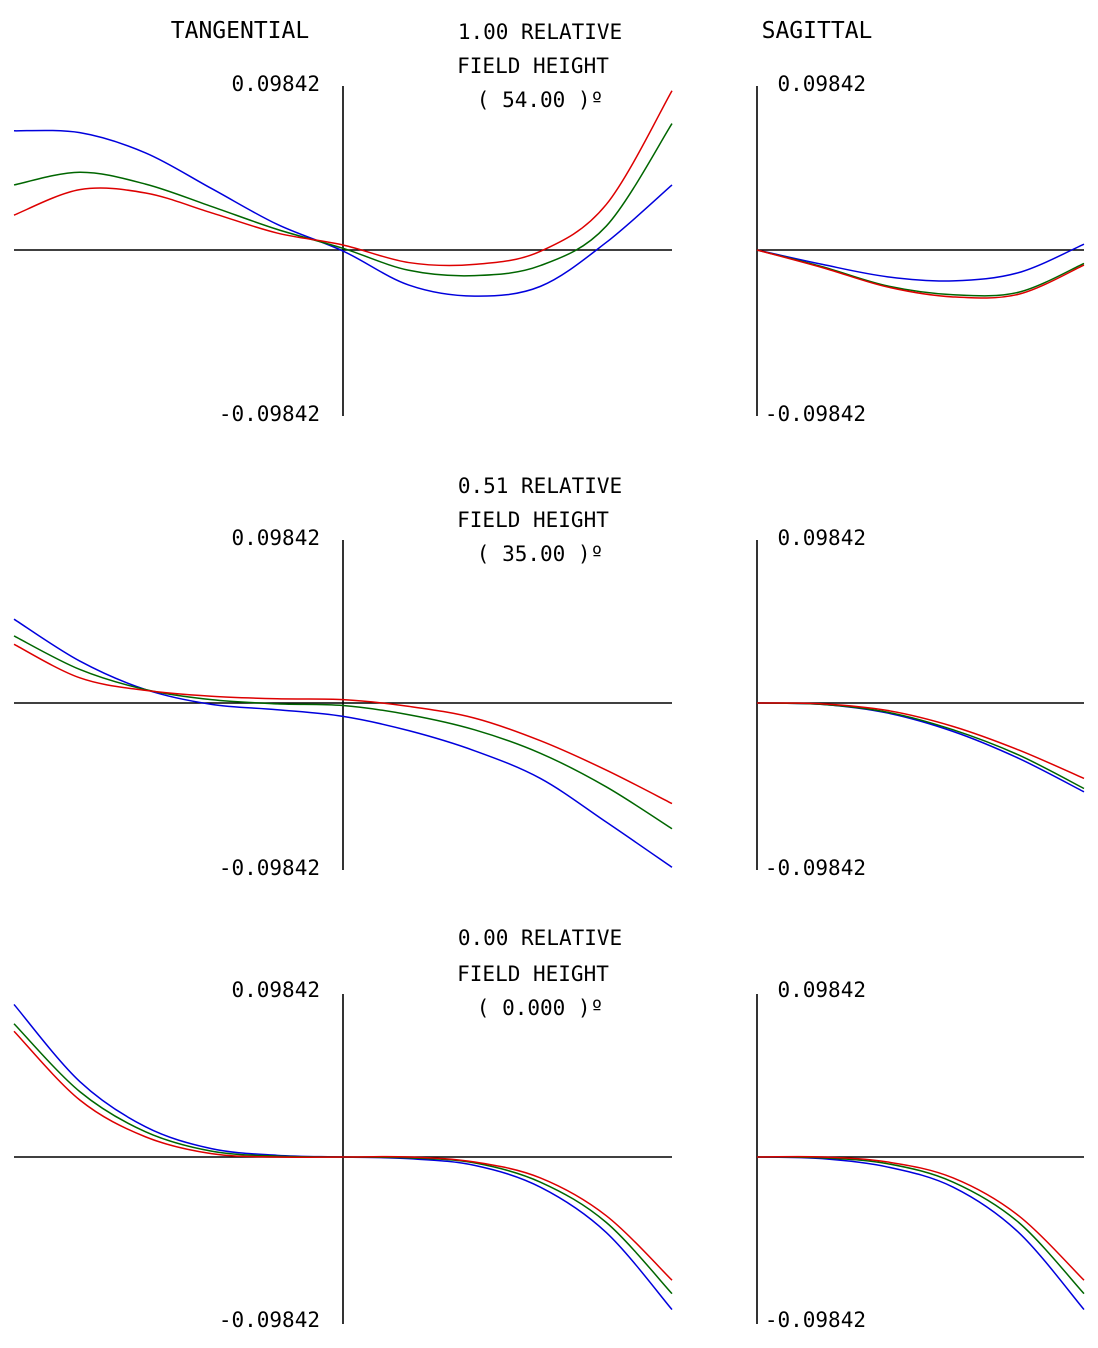 This screenshot has width=1098, height=1348. I want to click on panel-2-tan-red-curve, so click(343, 1155).